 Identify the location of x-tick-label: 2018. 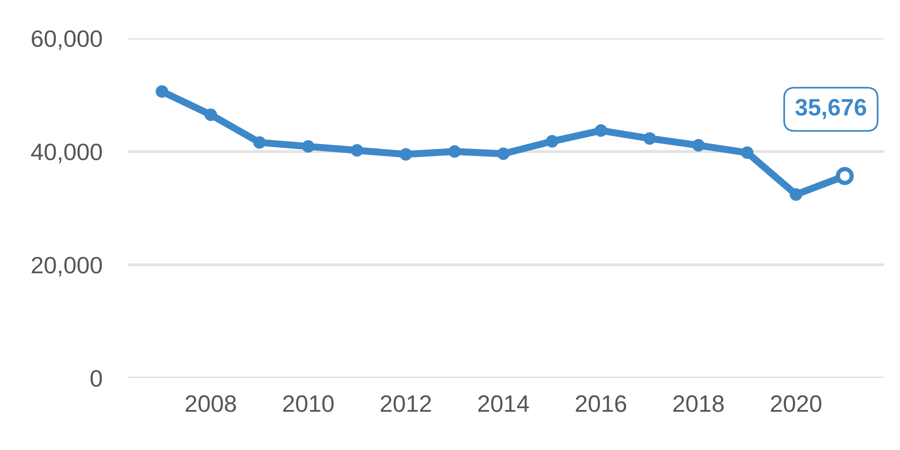
(698, 403).